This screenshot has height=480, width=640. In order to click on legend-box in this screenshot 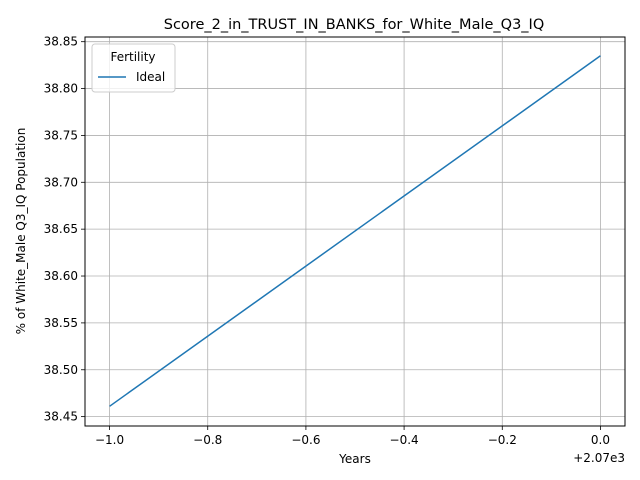, I will do `click(133, 68)`.